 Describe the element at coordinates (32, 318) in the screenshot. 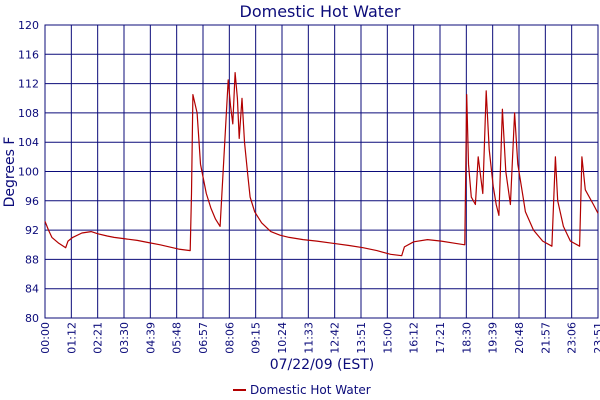

I see `y-tick-label: 80` at that location.